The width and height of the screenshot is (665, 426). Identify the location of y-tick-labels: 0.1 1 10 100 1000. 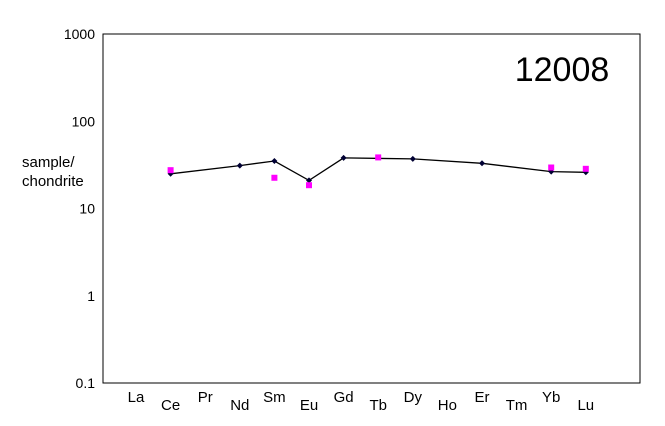
(79, 208).